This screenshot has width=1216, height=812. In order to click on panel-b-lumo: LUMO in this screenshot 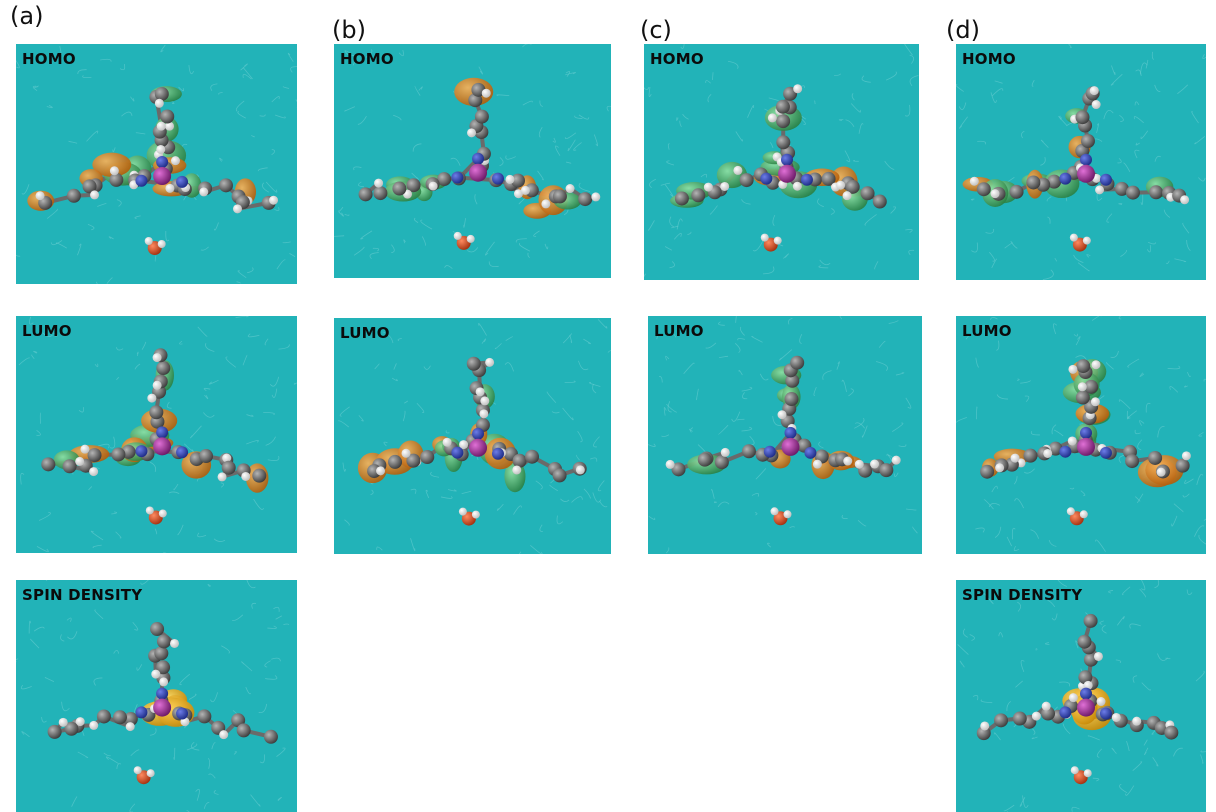, I will do `click(472, 436)`.